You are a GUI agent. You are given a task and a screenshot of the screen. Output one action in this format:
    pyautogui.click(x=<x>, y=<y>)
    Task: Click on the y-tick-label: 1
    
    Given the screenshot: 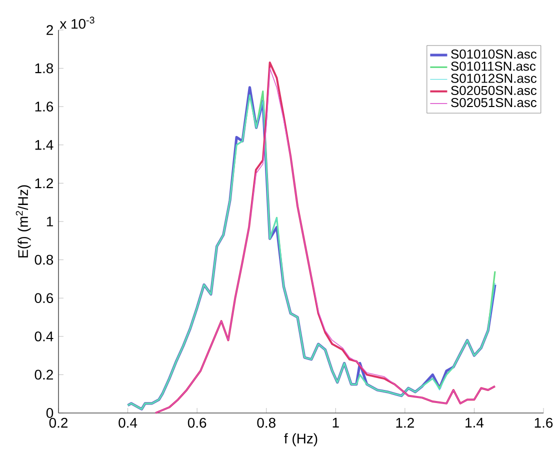 What is the action you would take?
    pyautogui.click(x=49, y=221)
    